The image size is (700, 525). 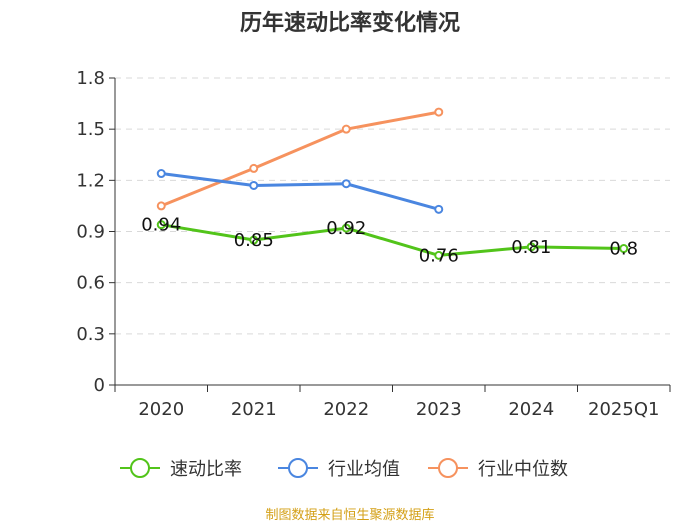 I want to click on x-tick-label: 2023, so click(x=439, y=409).